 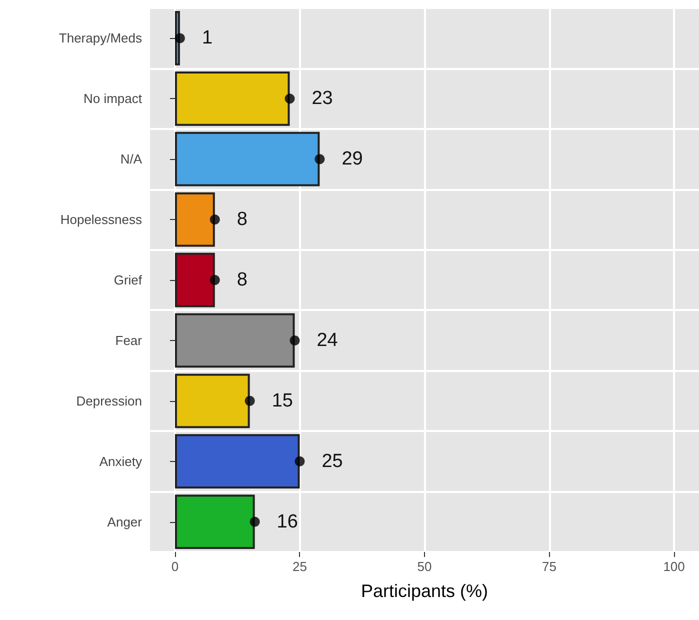 I want to click on y-tick-label: No impact, so click(x=112, y=98).